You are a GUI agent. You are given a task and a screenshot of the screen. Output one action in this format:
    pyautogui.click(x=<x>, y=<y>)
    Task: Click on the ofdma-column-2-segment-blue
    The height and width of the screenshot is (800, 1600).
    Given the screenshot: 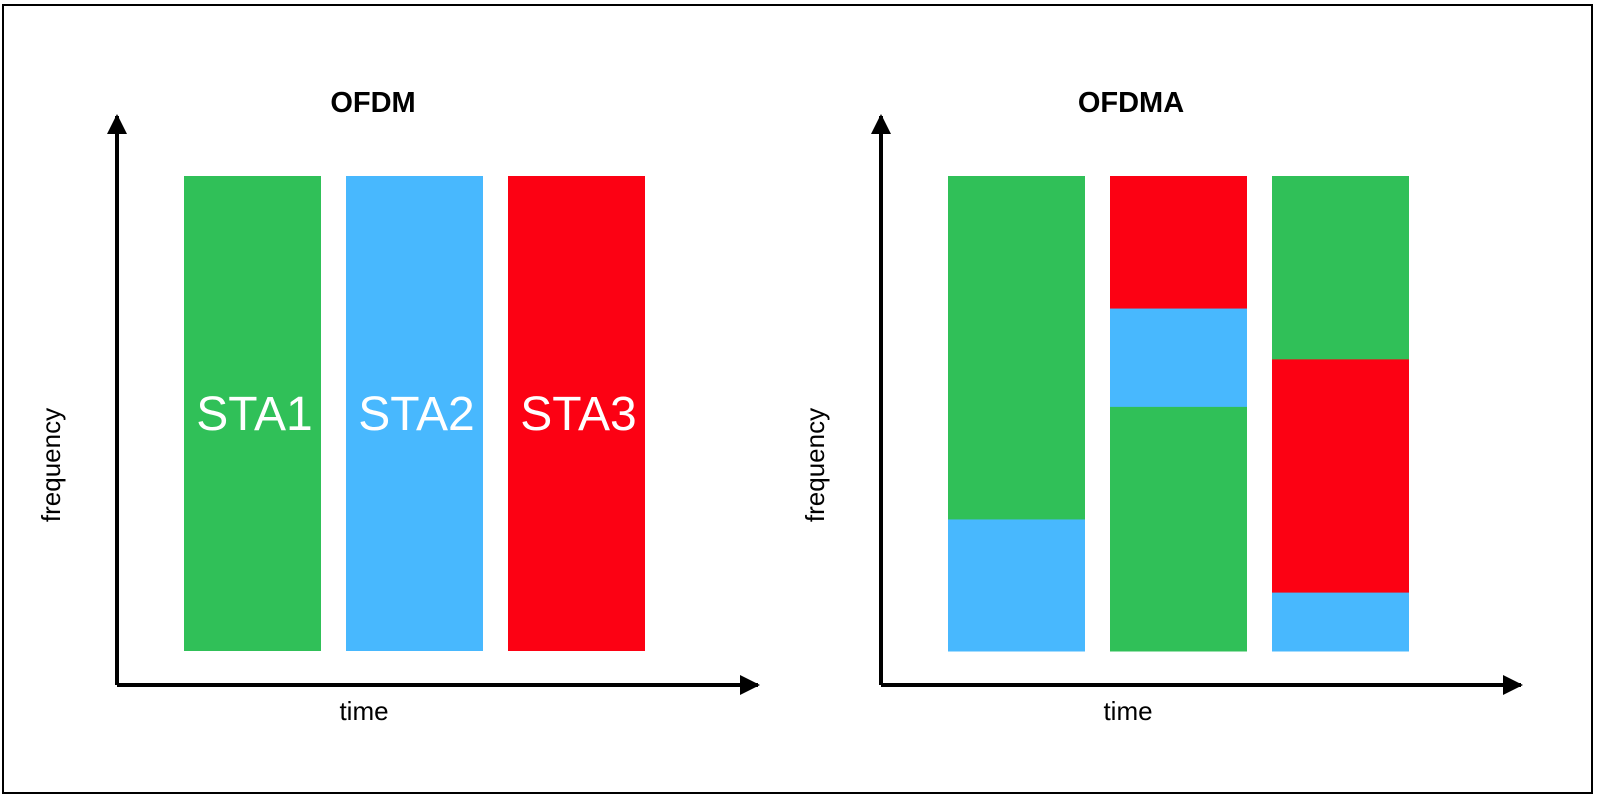 What is the action you would take?
    pyautogui.click(x=1178, y=357)
    